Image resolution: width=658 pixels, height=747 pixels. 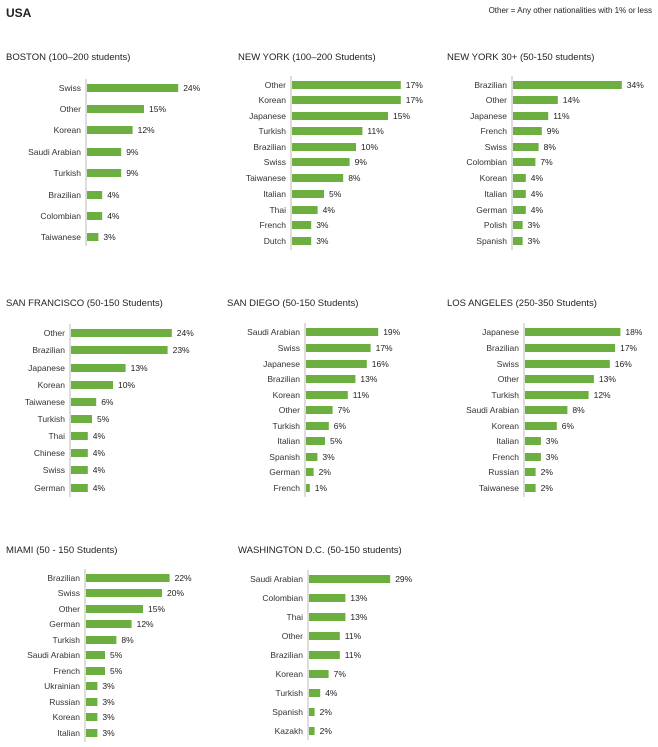 What do you see at coordinates (546, 162) in the screenshot?
I see `data-label: 7%` at bounding box center [546, 162].